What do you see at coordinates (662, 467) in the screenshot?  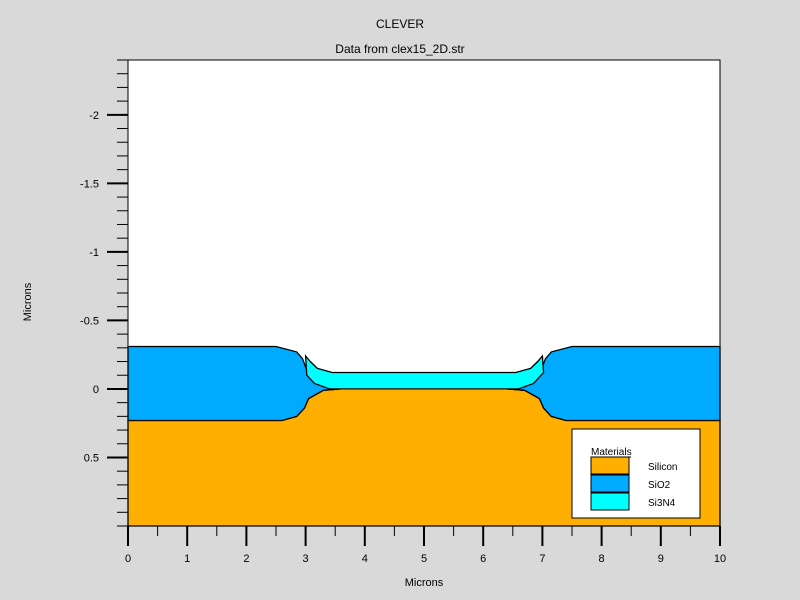 I see `legend-label-silicon: Silicon` at bounding box center [662, 467].